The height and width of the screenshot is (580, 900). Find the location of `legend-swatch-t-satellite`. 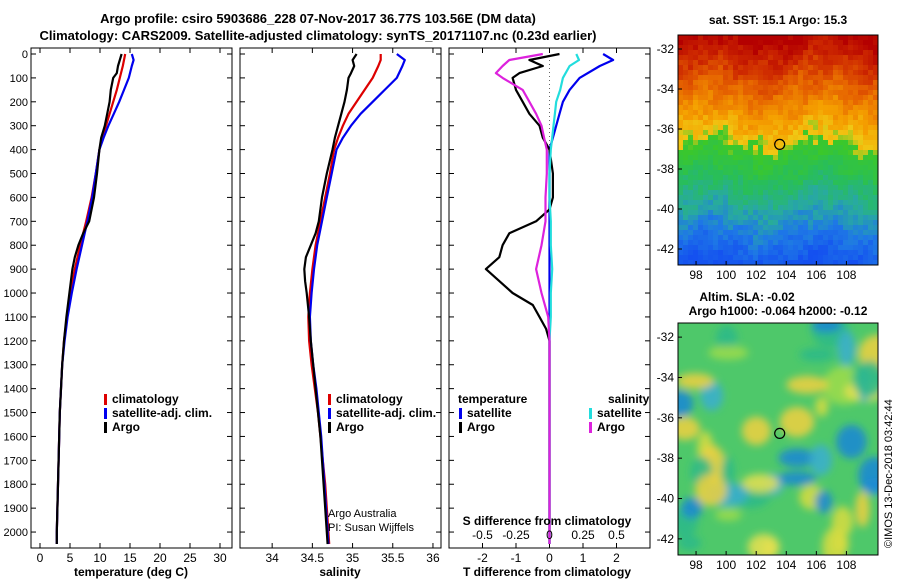

legend-swatch-t-satellite is located at coordinates (460, 413).